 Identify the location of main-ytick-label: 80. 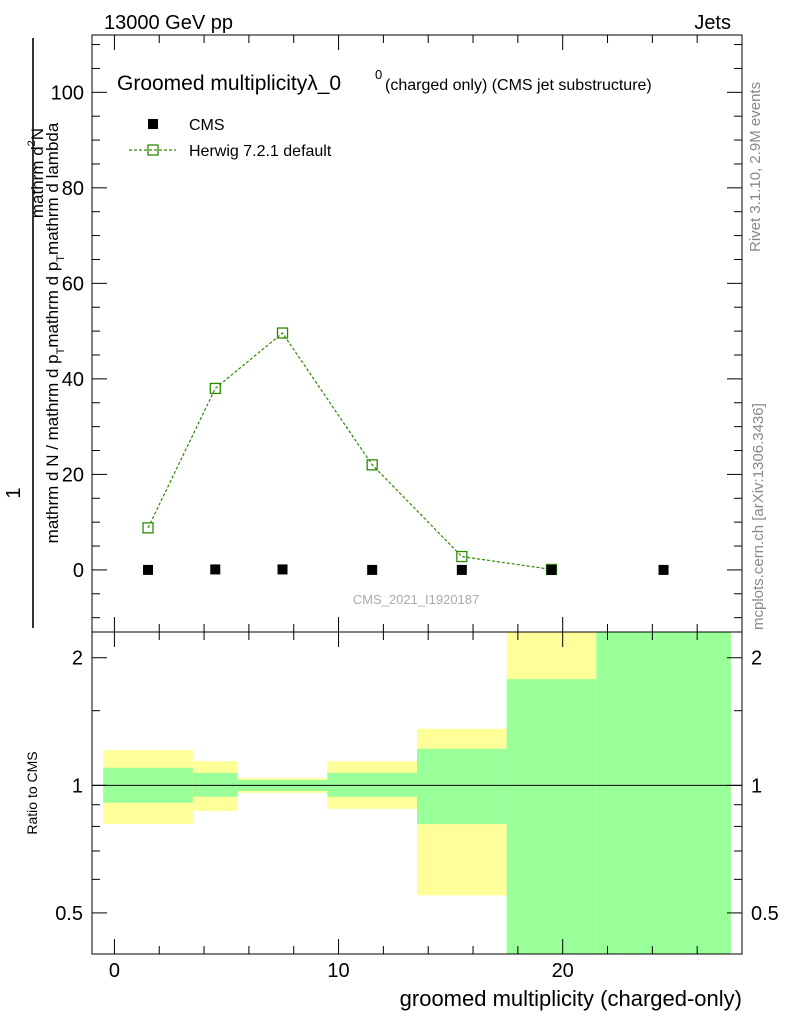
(73, 189).